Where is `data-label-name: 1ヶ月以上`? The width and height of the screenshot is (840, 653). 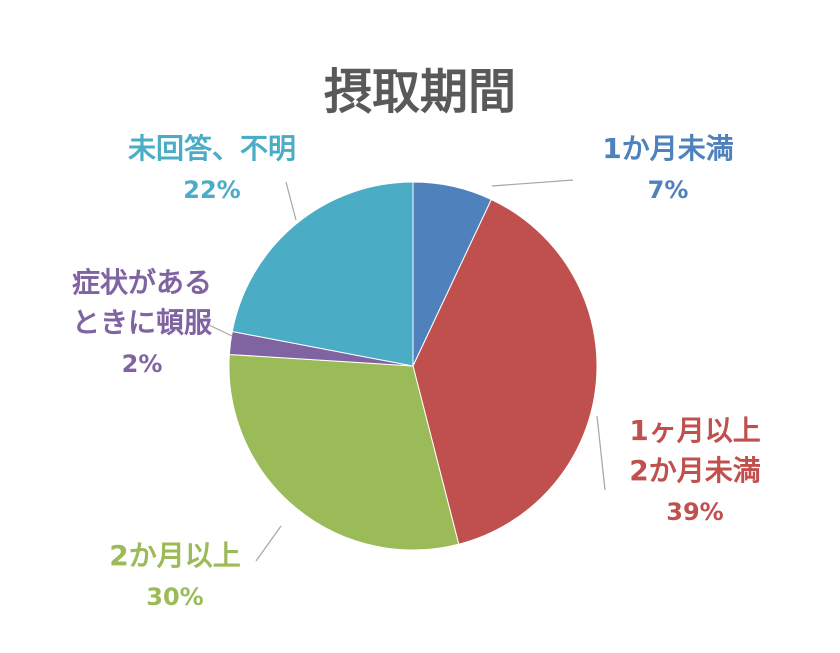 data-label-name: 1ヶ月以上 is located at coordinates (694, 430).